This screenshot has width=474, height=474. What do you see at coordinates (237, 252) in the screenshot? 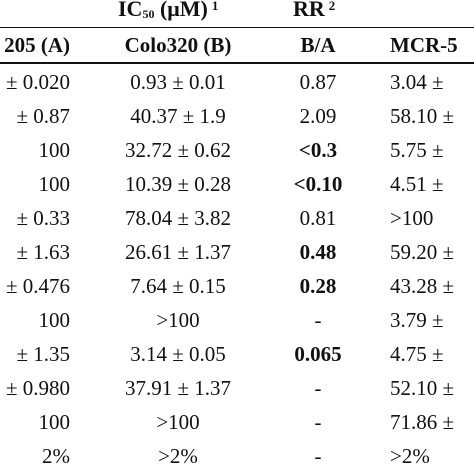
I see `table-row: ± 1.63 26.61 ± 1.37 0.48 59.20 ±` at bounding box center [237, 252].